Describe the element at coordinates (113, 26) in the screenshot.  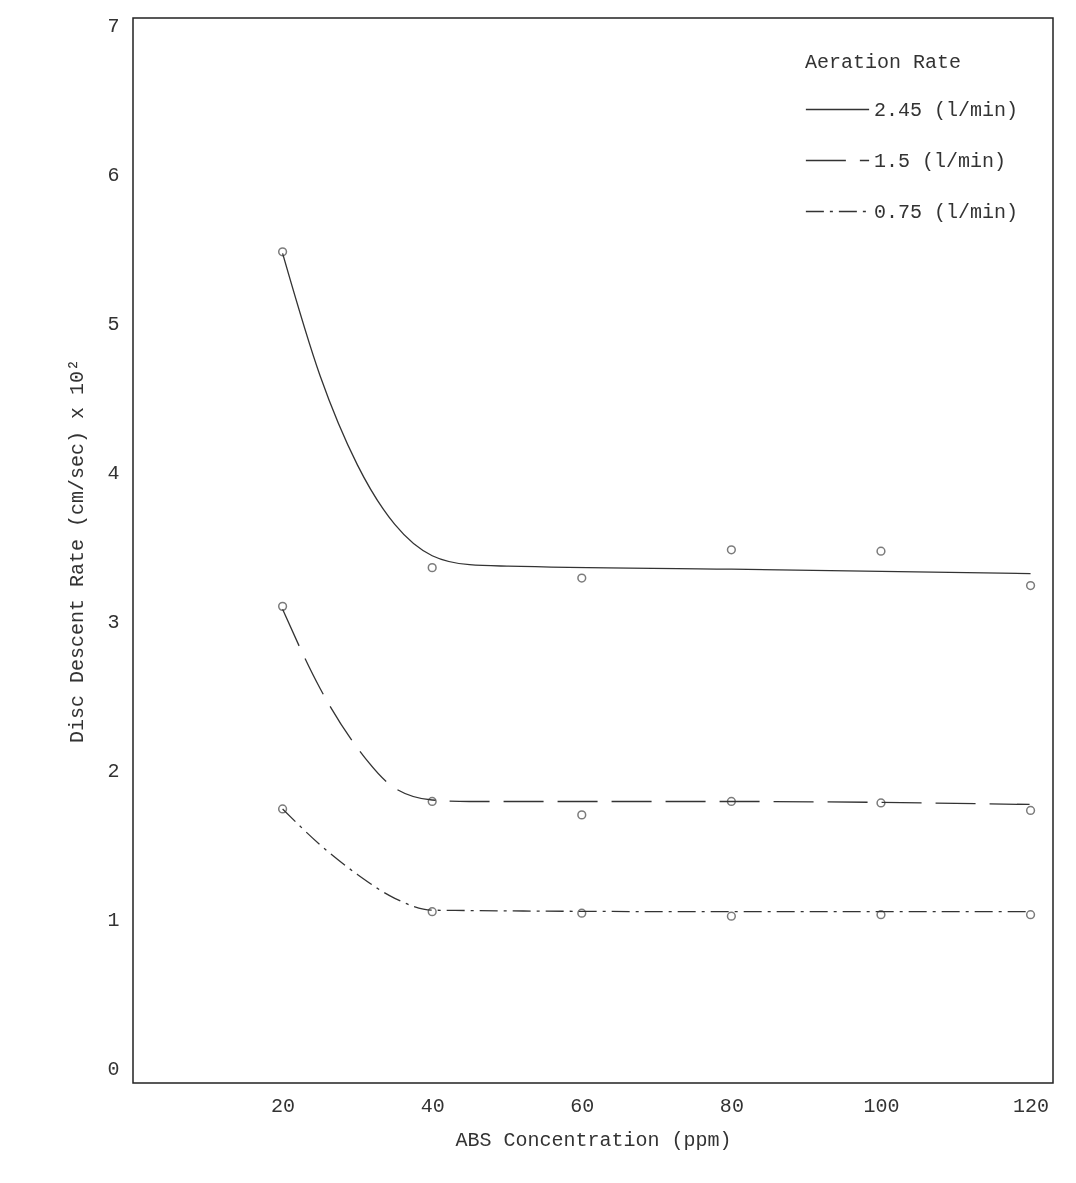
I see `y-tick-label: 7` at that location.